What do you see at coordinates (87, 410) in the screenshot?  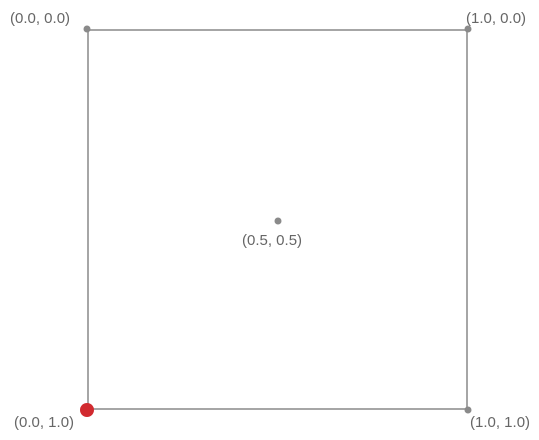 I see `point-bottom-left-highlighted` at bounding box center [87, 410].